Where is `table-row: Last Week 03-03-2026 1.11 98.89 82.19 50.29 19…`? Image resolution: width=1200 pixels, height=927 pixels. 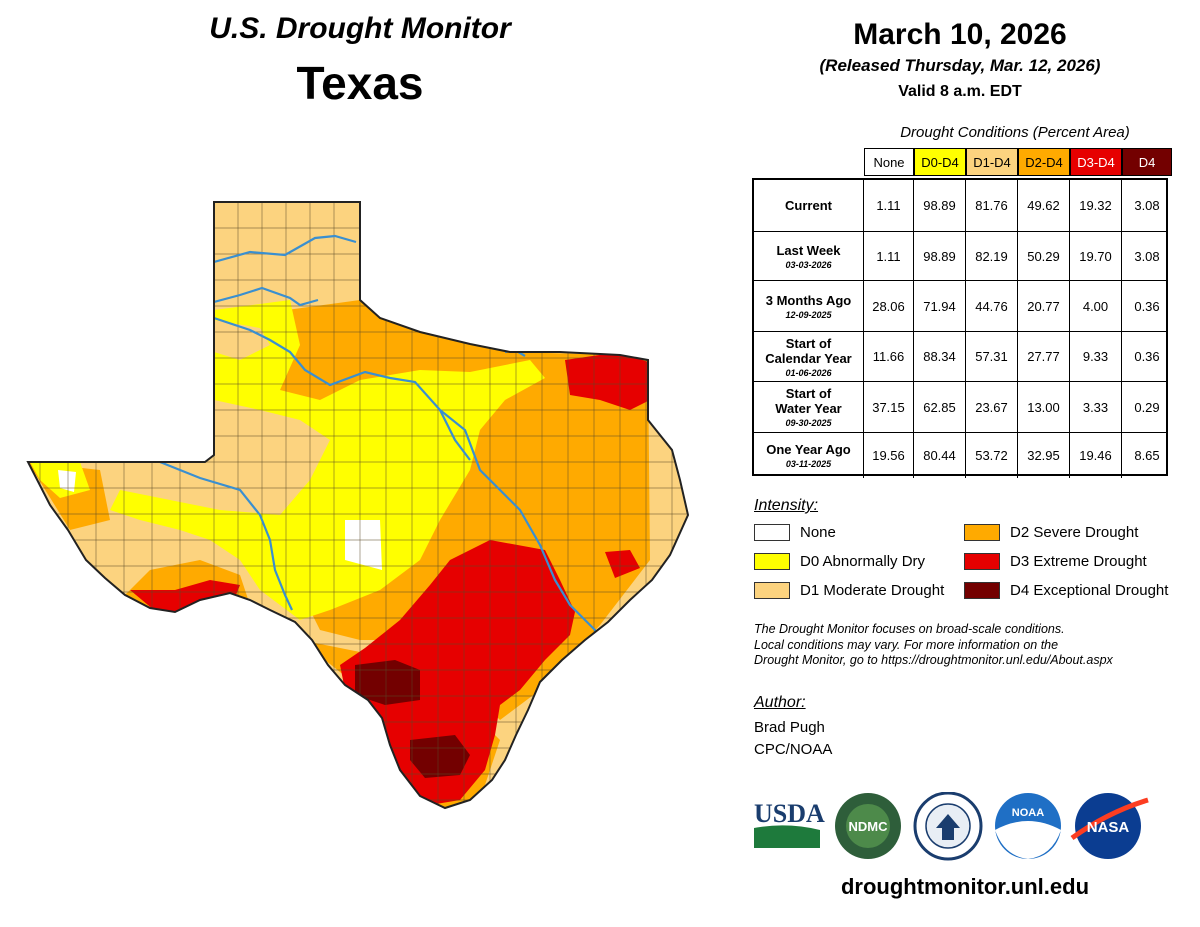
table-row: Last Week 03-03-2026 1.11 98.89 82.19 50.29 19… is located at coordinates (960, 256).